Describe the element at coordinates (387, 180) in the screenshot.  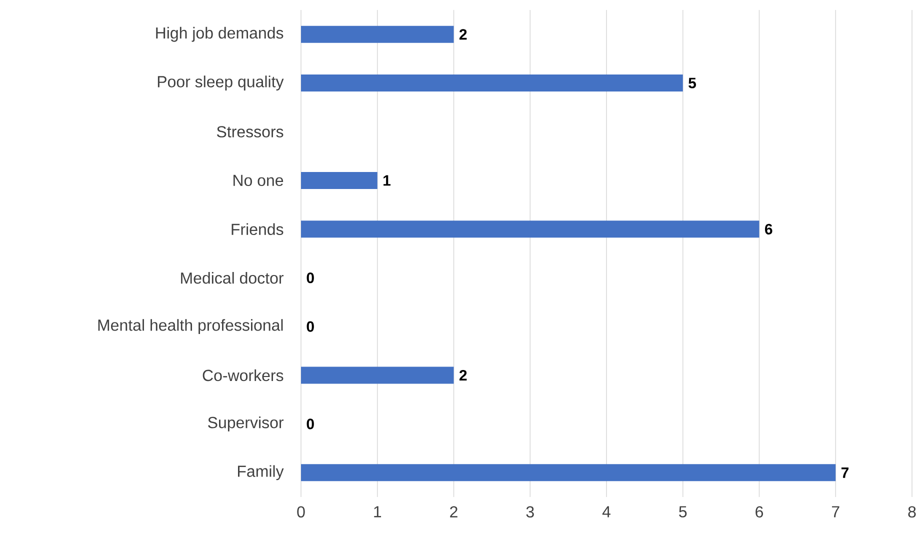
I see `data-label: 1` at that location.